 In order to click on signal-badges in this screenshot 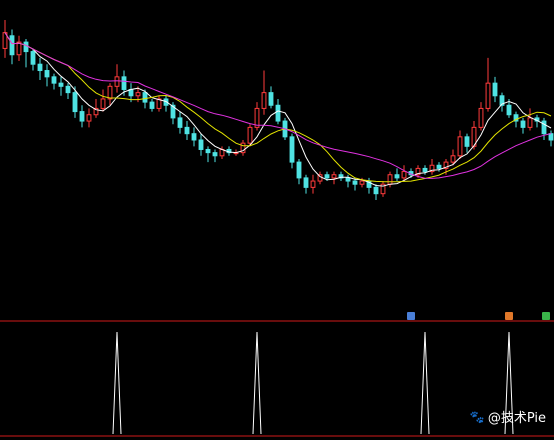, I will do `click(478, 316)`.